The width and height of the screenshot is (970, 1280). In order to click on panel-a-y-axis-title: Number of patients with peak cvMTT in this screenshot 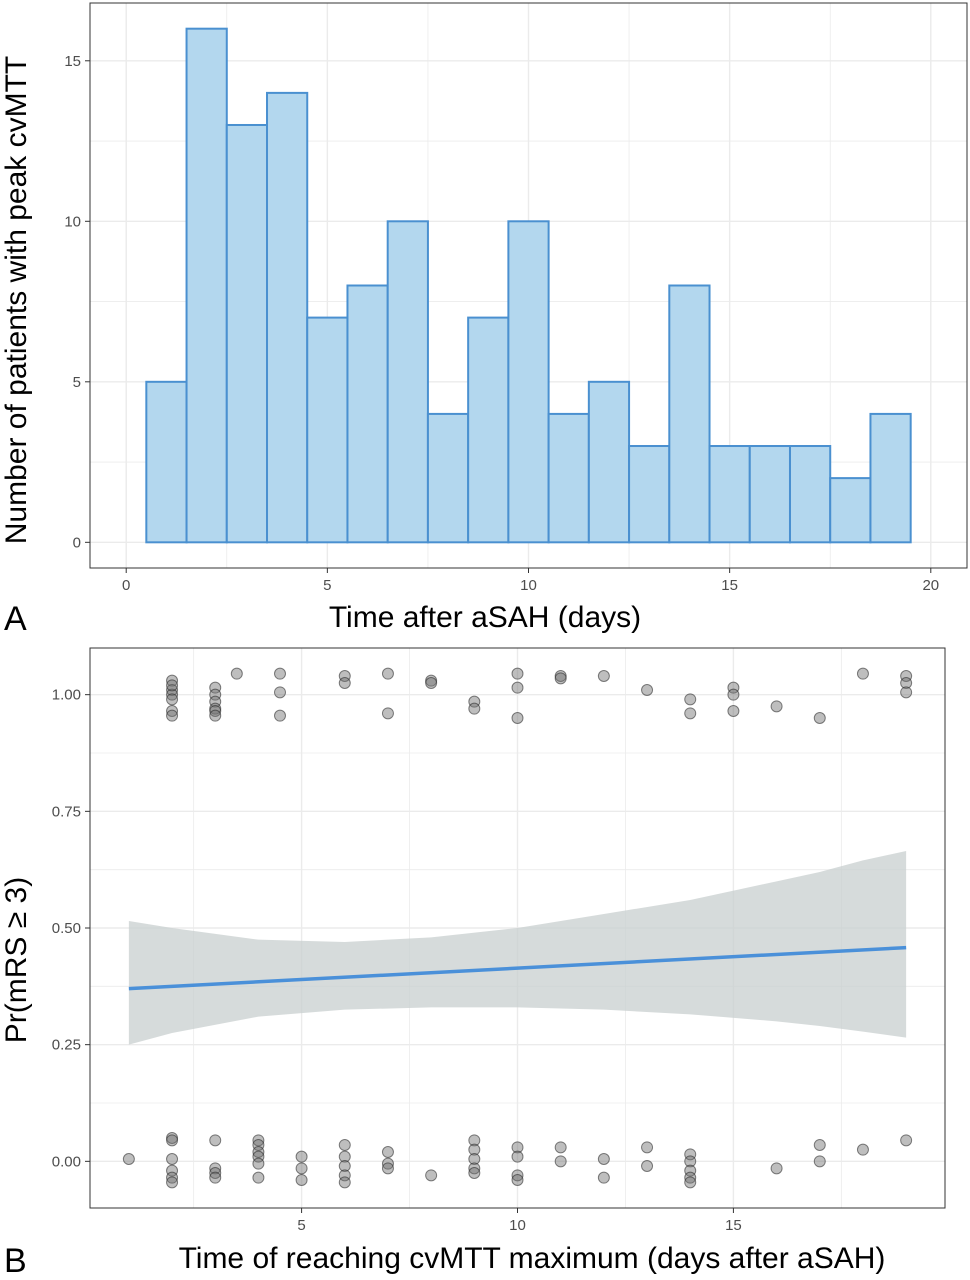, I will do `click(16, 300)`.